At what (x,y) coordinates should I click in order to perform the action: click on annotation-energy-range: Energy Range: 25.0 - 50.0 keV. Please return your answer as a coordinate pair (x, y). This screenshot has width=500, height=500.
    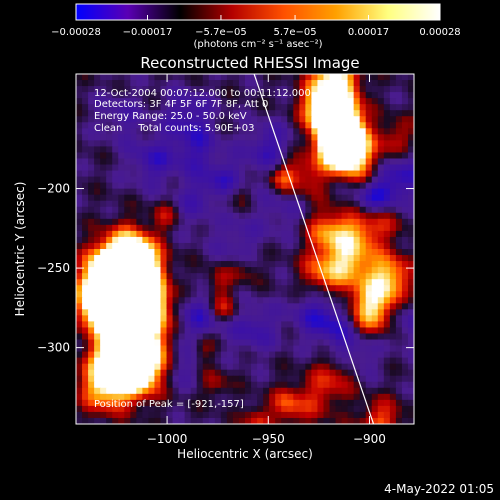
    Looking at the image, I should click on (170, 116).